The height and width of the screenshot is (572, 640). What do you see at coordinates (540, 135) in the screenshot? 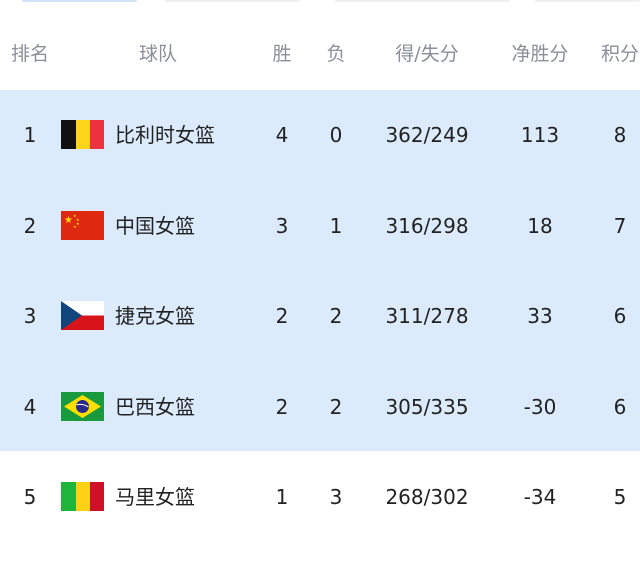
I see `cell-net: 113` at bounding box center [540, 135].